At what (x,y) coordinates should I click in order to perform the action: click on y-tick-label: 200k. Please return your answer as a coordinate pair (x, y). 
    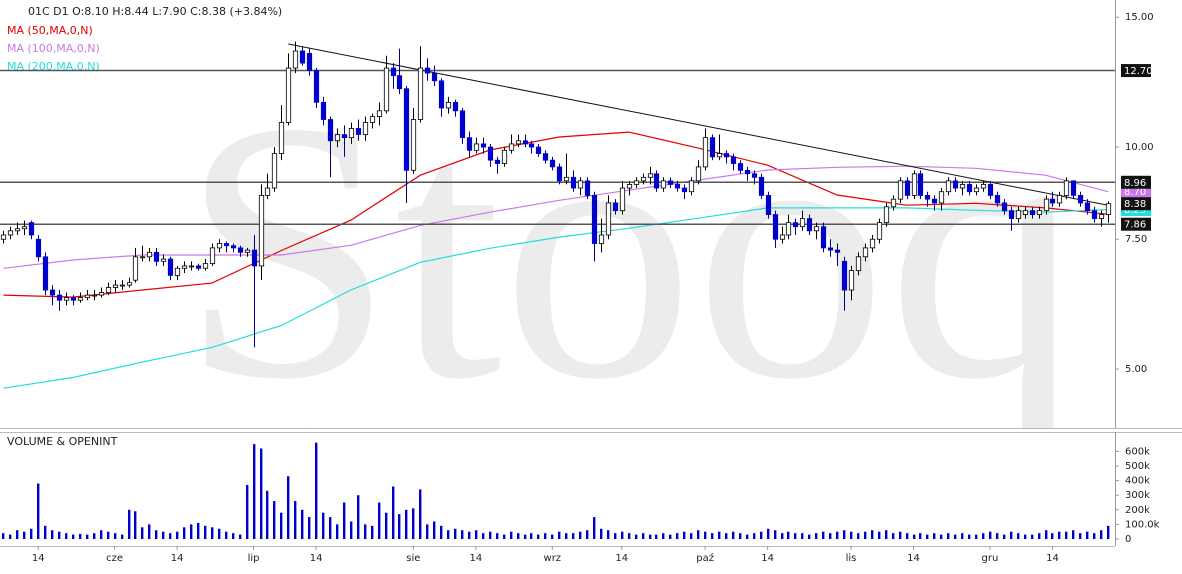
    Looking at the image, I should click on (1137, 510).